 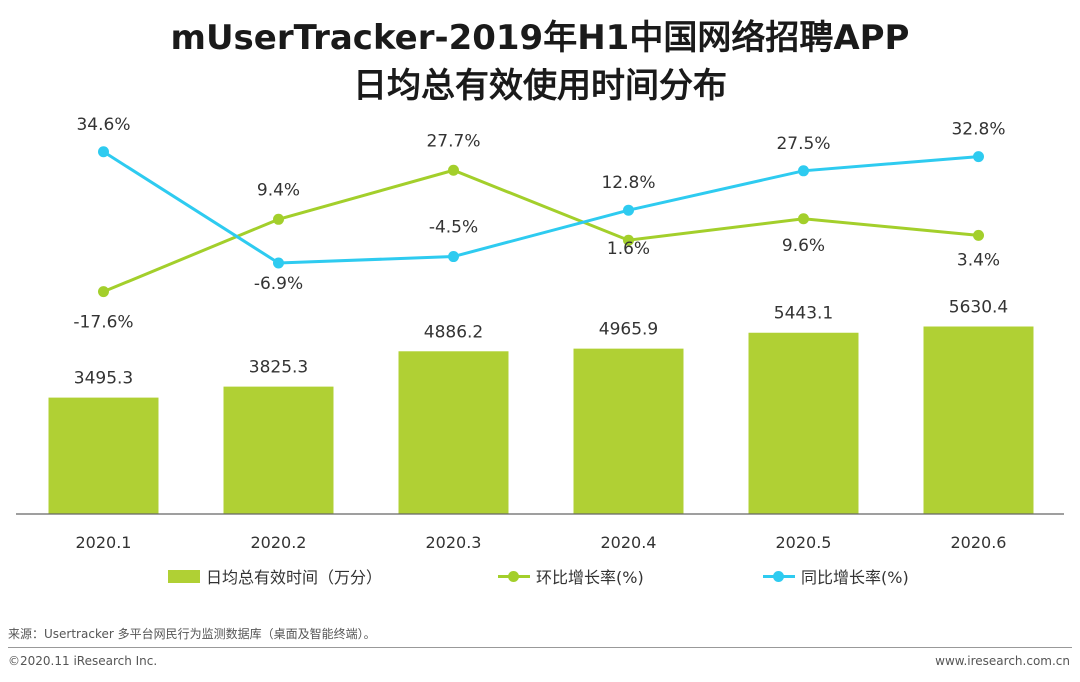 What do you see at coordinates (453, 141) in the screenshot?
I see `mom-label-2020.3: 27.7%` at bounding box center [453, 141].